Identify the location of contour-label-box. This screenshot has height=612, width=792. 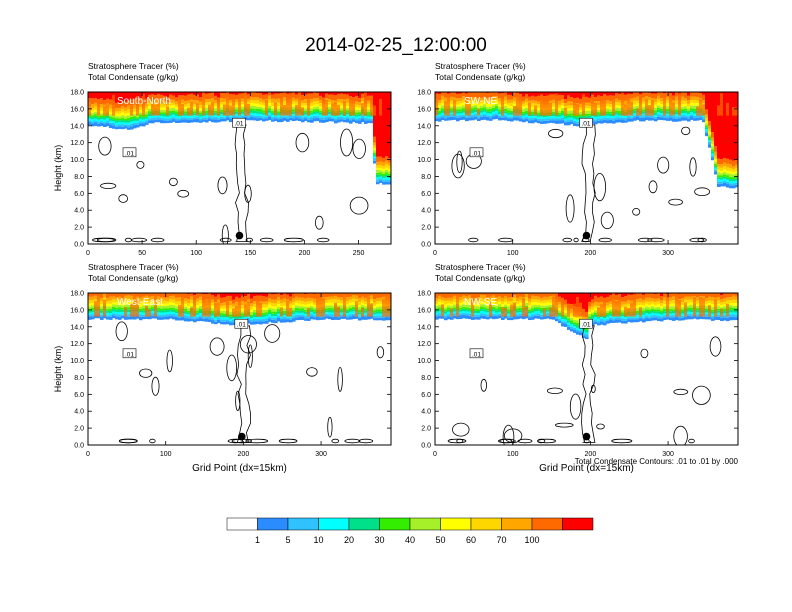
(586, 122).